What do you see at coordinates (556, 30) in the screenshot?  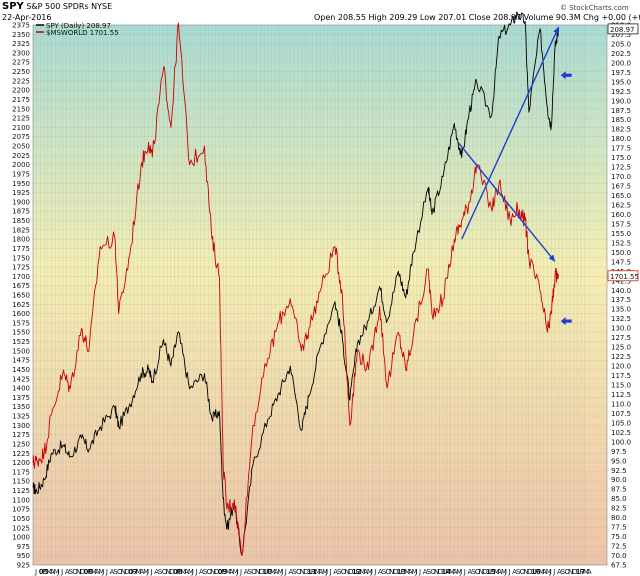 I see `trend-arrowhead` at bounding box center [556, 30].